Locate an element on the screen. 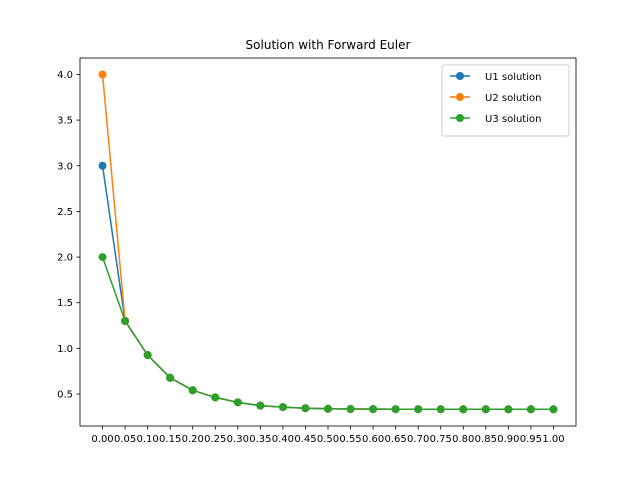 The image size is (640, 480). y-tick-label: 2.0 is located at coordinates (65, 258).